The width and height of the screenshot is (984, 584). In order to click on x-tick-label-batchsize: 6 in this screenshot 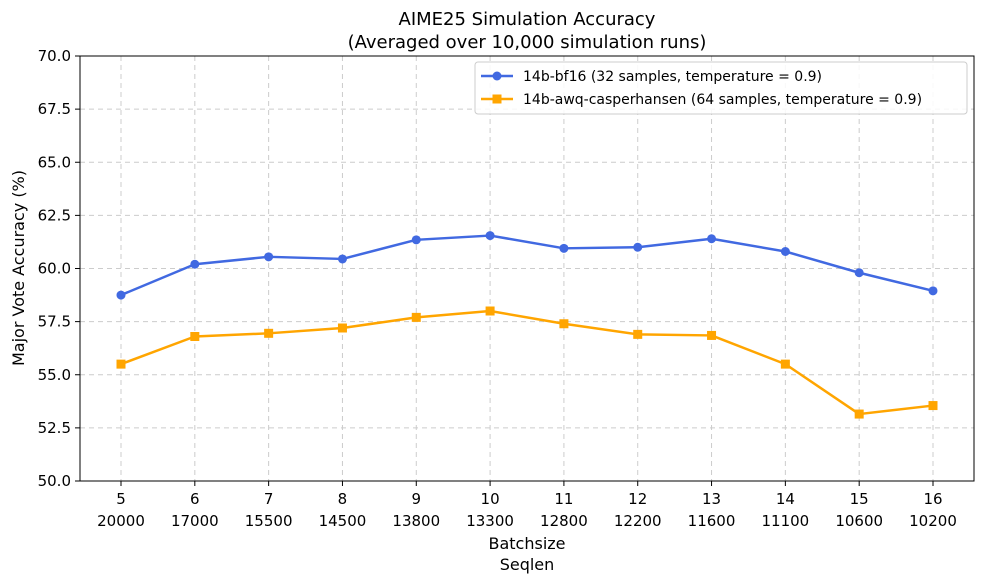, I will do `click(195, 499)`.